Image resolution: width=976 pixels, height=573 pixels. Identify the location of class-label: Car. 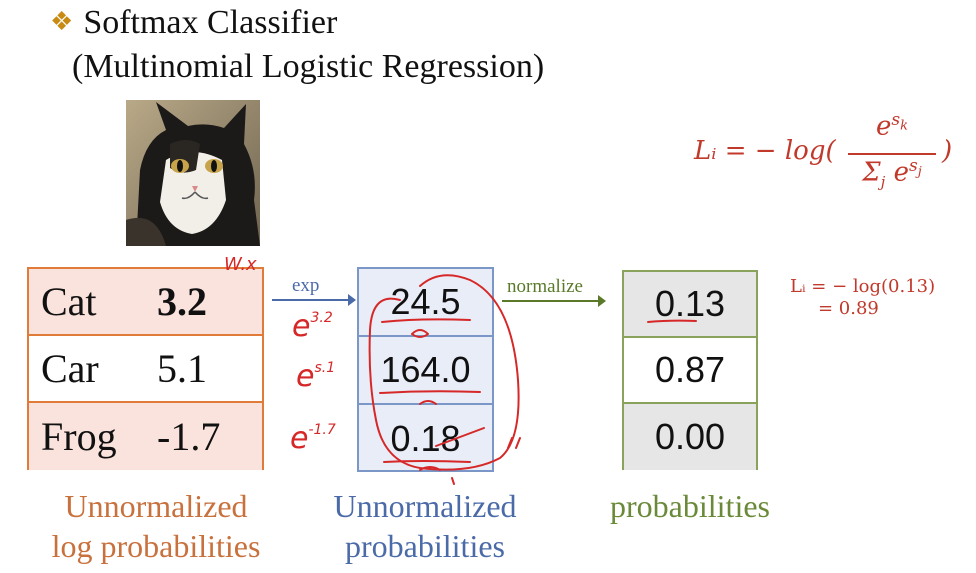
(70, 368).